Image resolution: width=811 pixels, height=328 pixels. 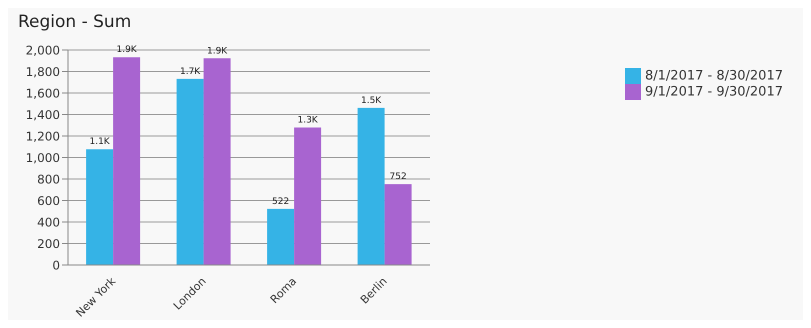 I want to click on data-label: 752, so click(x=398, y=177).